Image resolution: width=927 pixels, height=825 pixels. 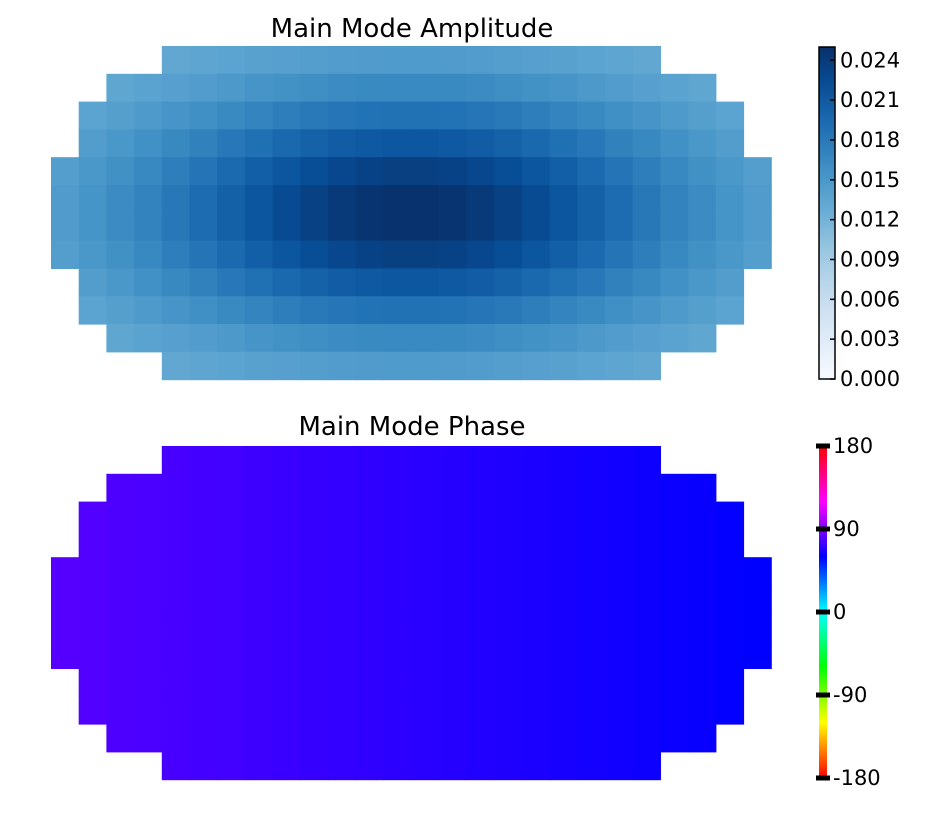 I want to click on amplitude-colorbar-tick-label: 0.009, so click(x=870, y=259).